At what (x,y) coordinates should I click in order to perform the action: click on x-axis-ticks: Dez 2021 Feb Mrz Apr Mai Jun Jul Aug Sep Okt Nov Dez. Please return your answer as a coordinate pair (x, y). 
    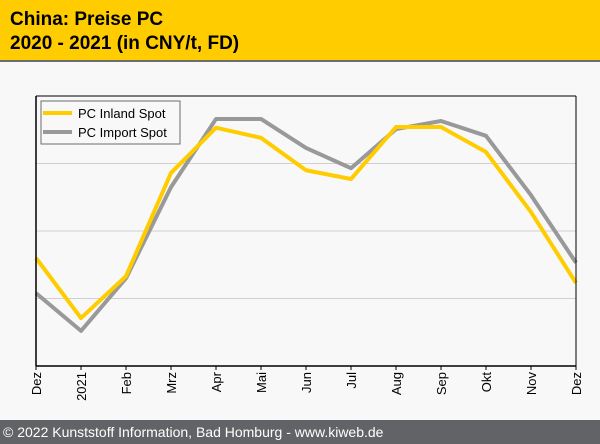
    Looking at the image, I should click on (306, 383).